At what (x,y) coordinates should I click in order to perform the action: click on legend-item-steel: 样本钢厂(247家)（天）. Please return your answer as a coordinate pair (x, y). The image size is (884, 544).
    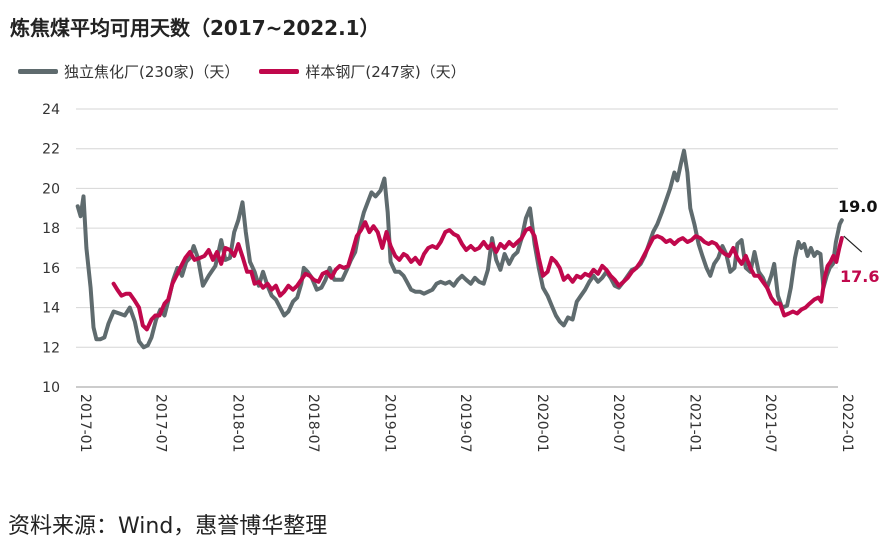
    Looking at the image, I should click on (362, 71).